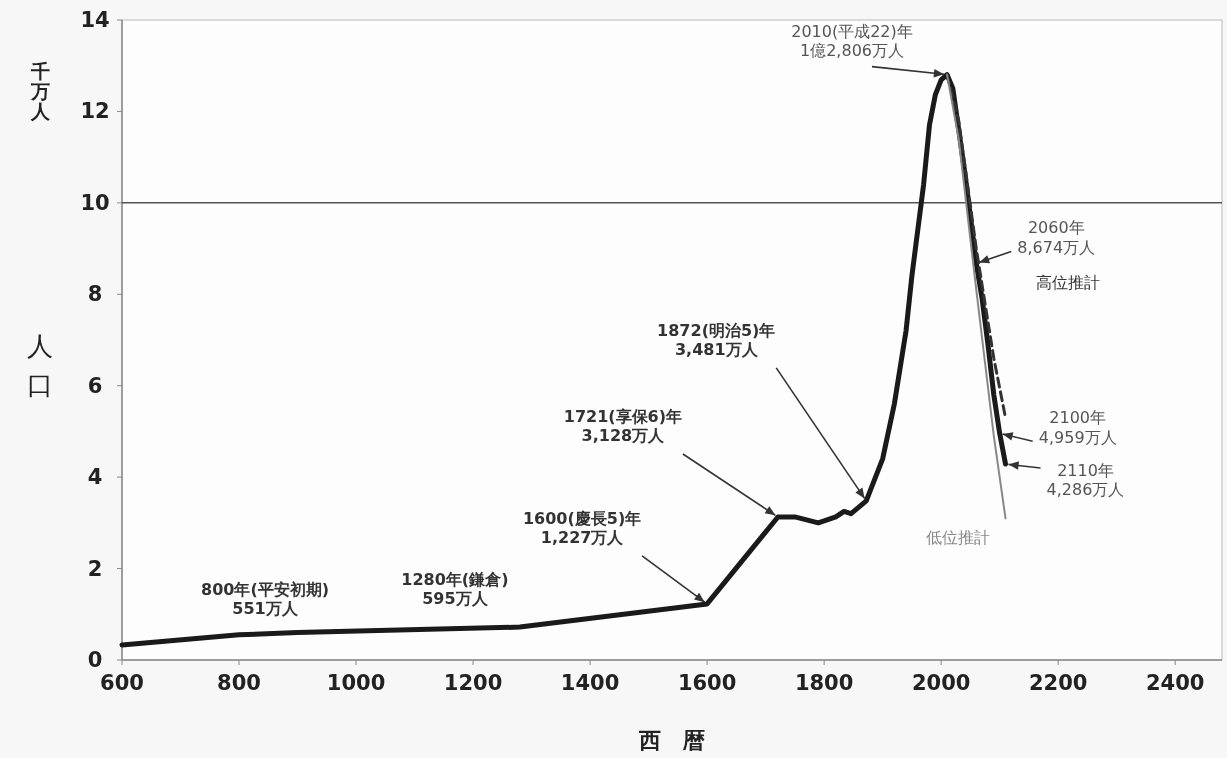  What do you see at coordinates (941, 683) in the screenshot?
I see `x-tick-label: 2000` at bounding box center [941, 683].